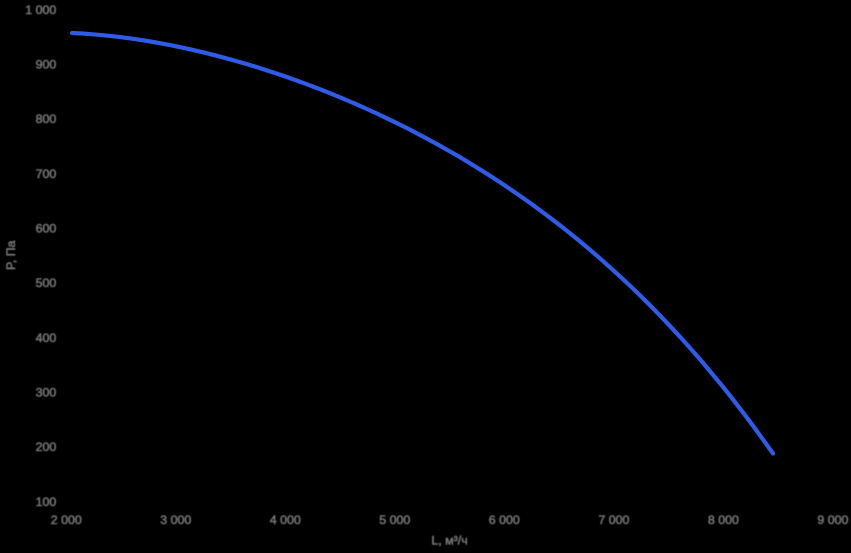 The width and height of the screenshot is (851, 553). I want to click on svg-text: 500, so click(46, 283).